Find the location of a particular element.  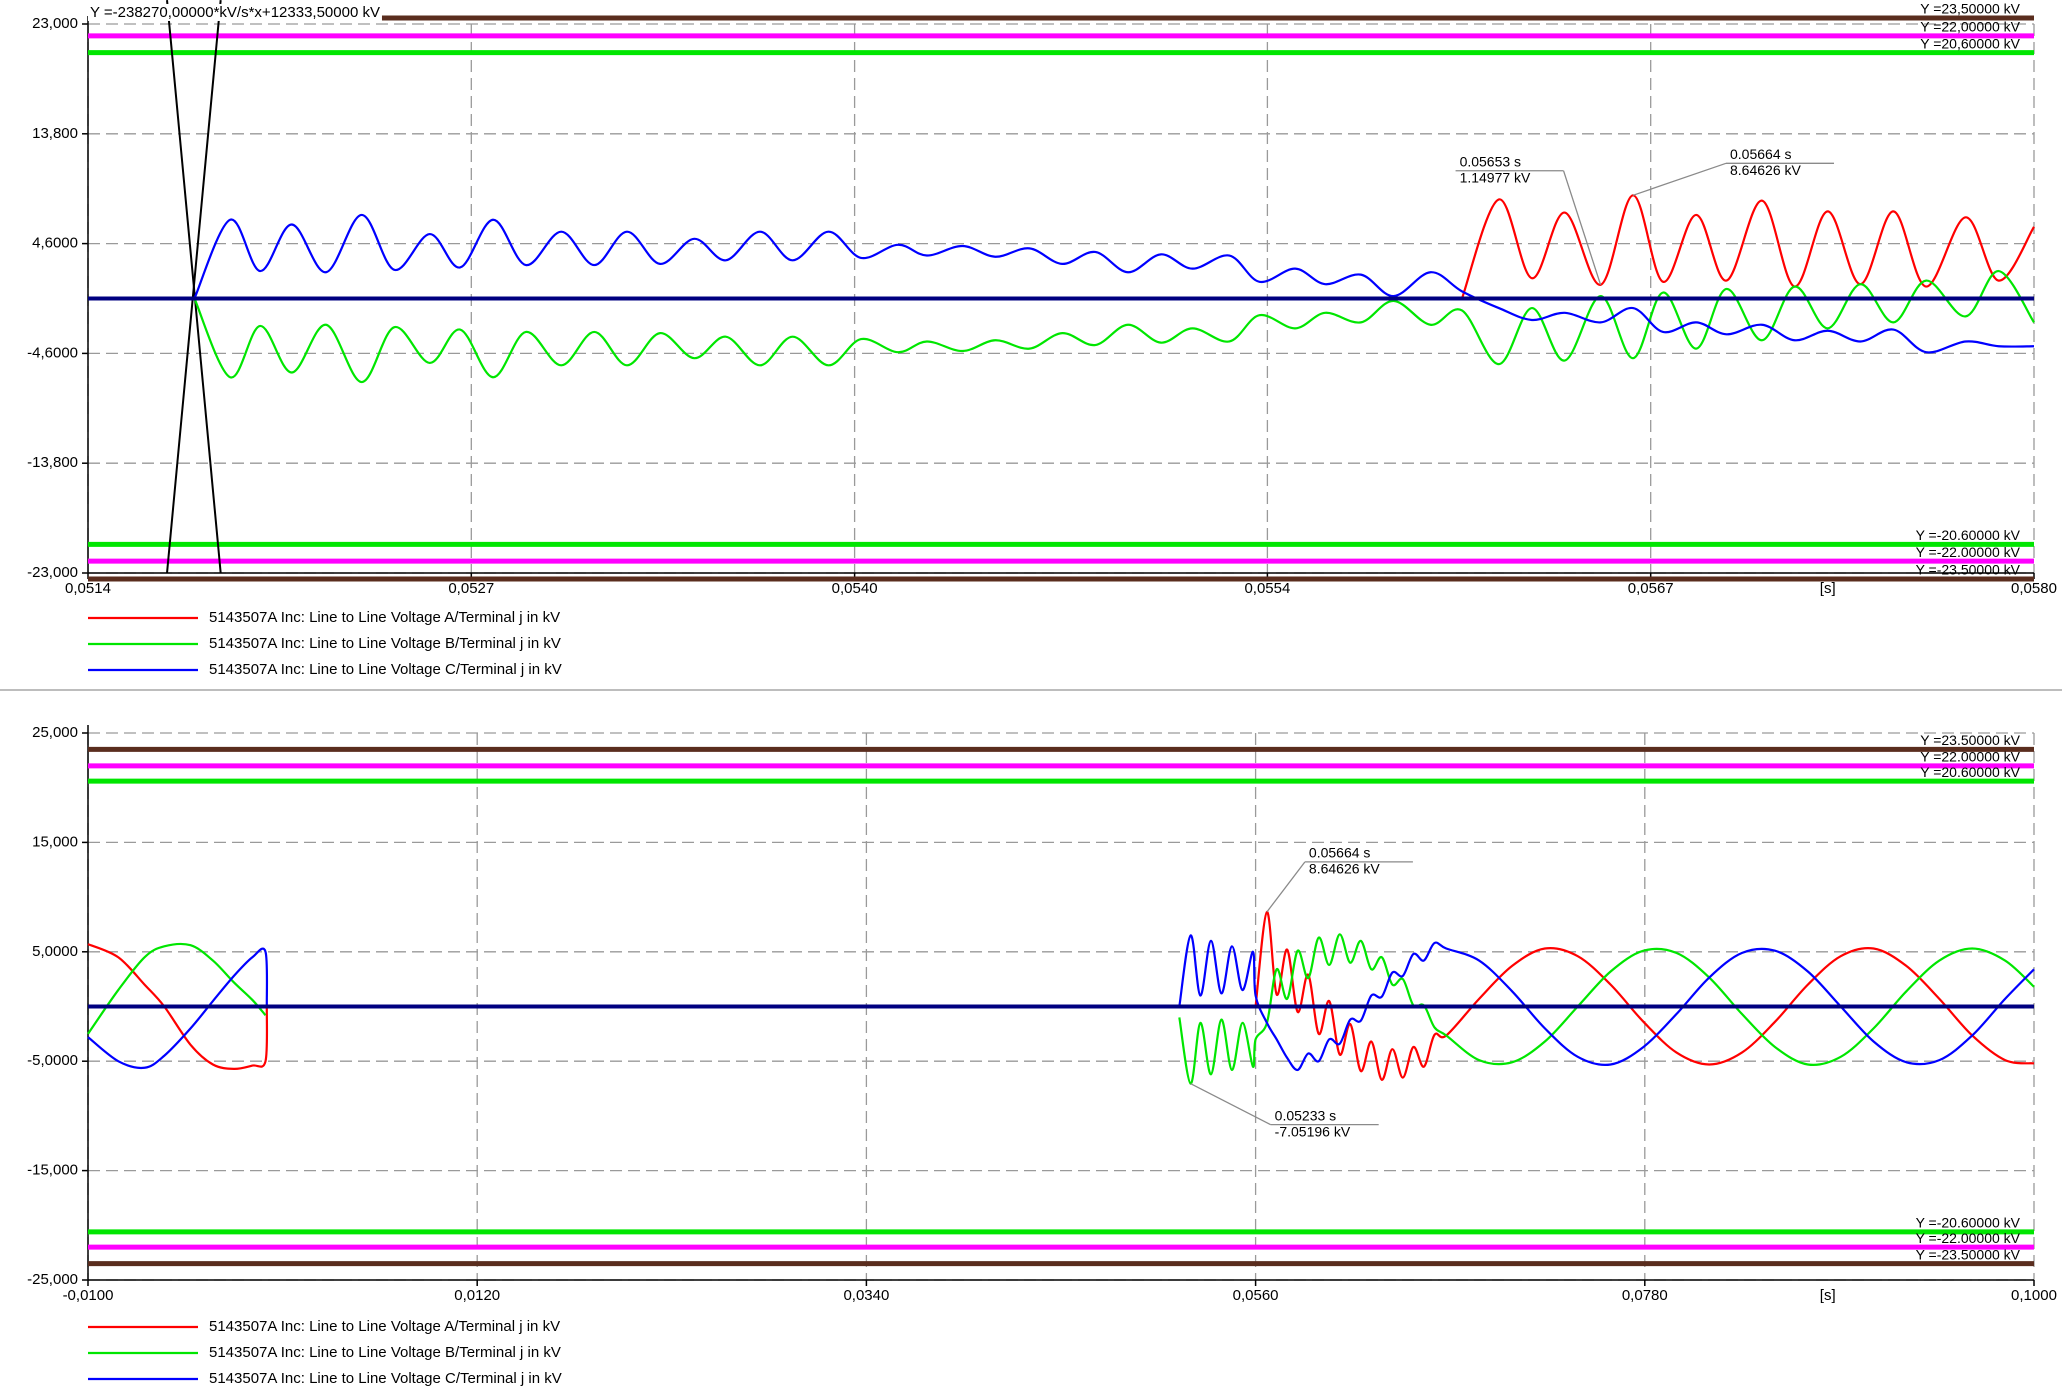

y-tick-label: -15,000 is located at coordinates (52, 1170).